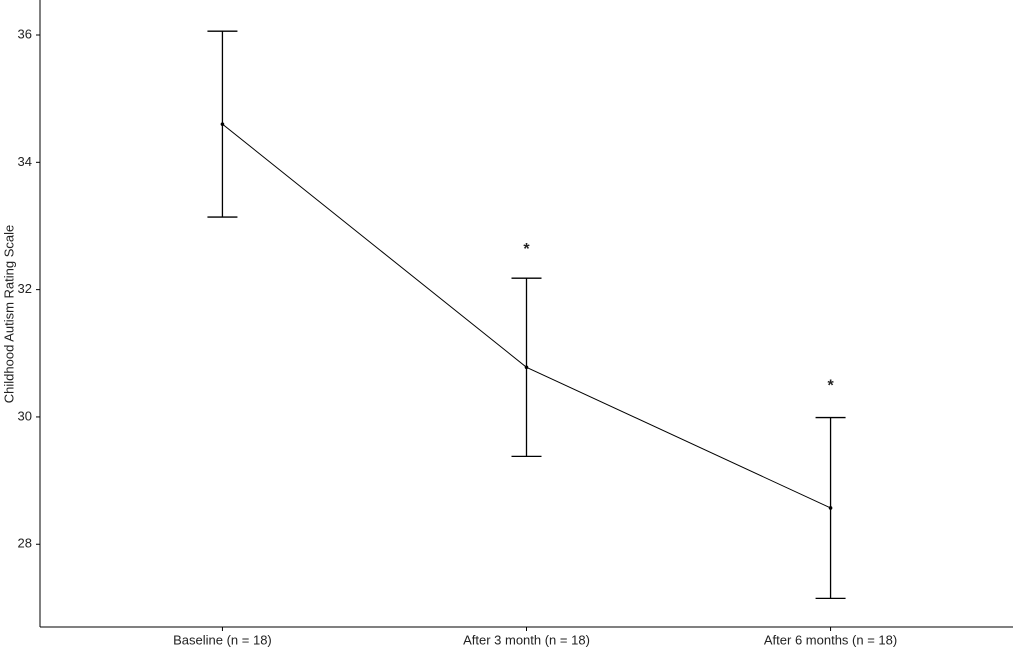  I want to click on x-tick-label: After 3 month (n = 18), so click(526, 639).